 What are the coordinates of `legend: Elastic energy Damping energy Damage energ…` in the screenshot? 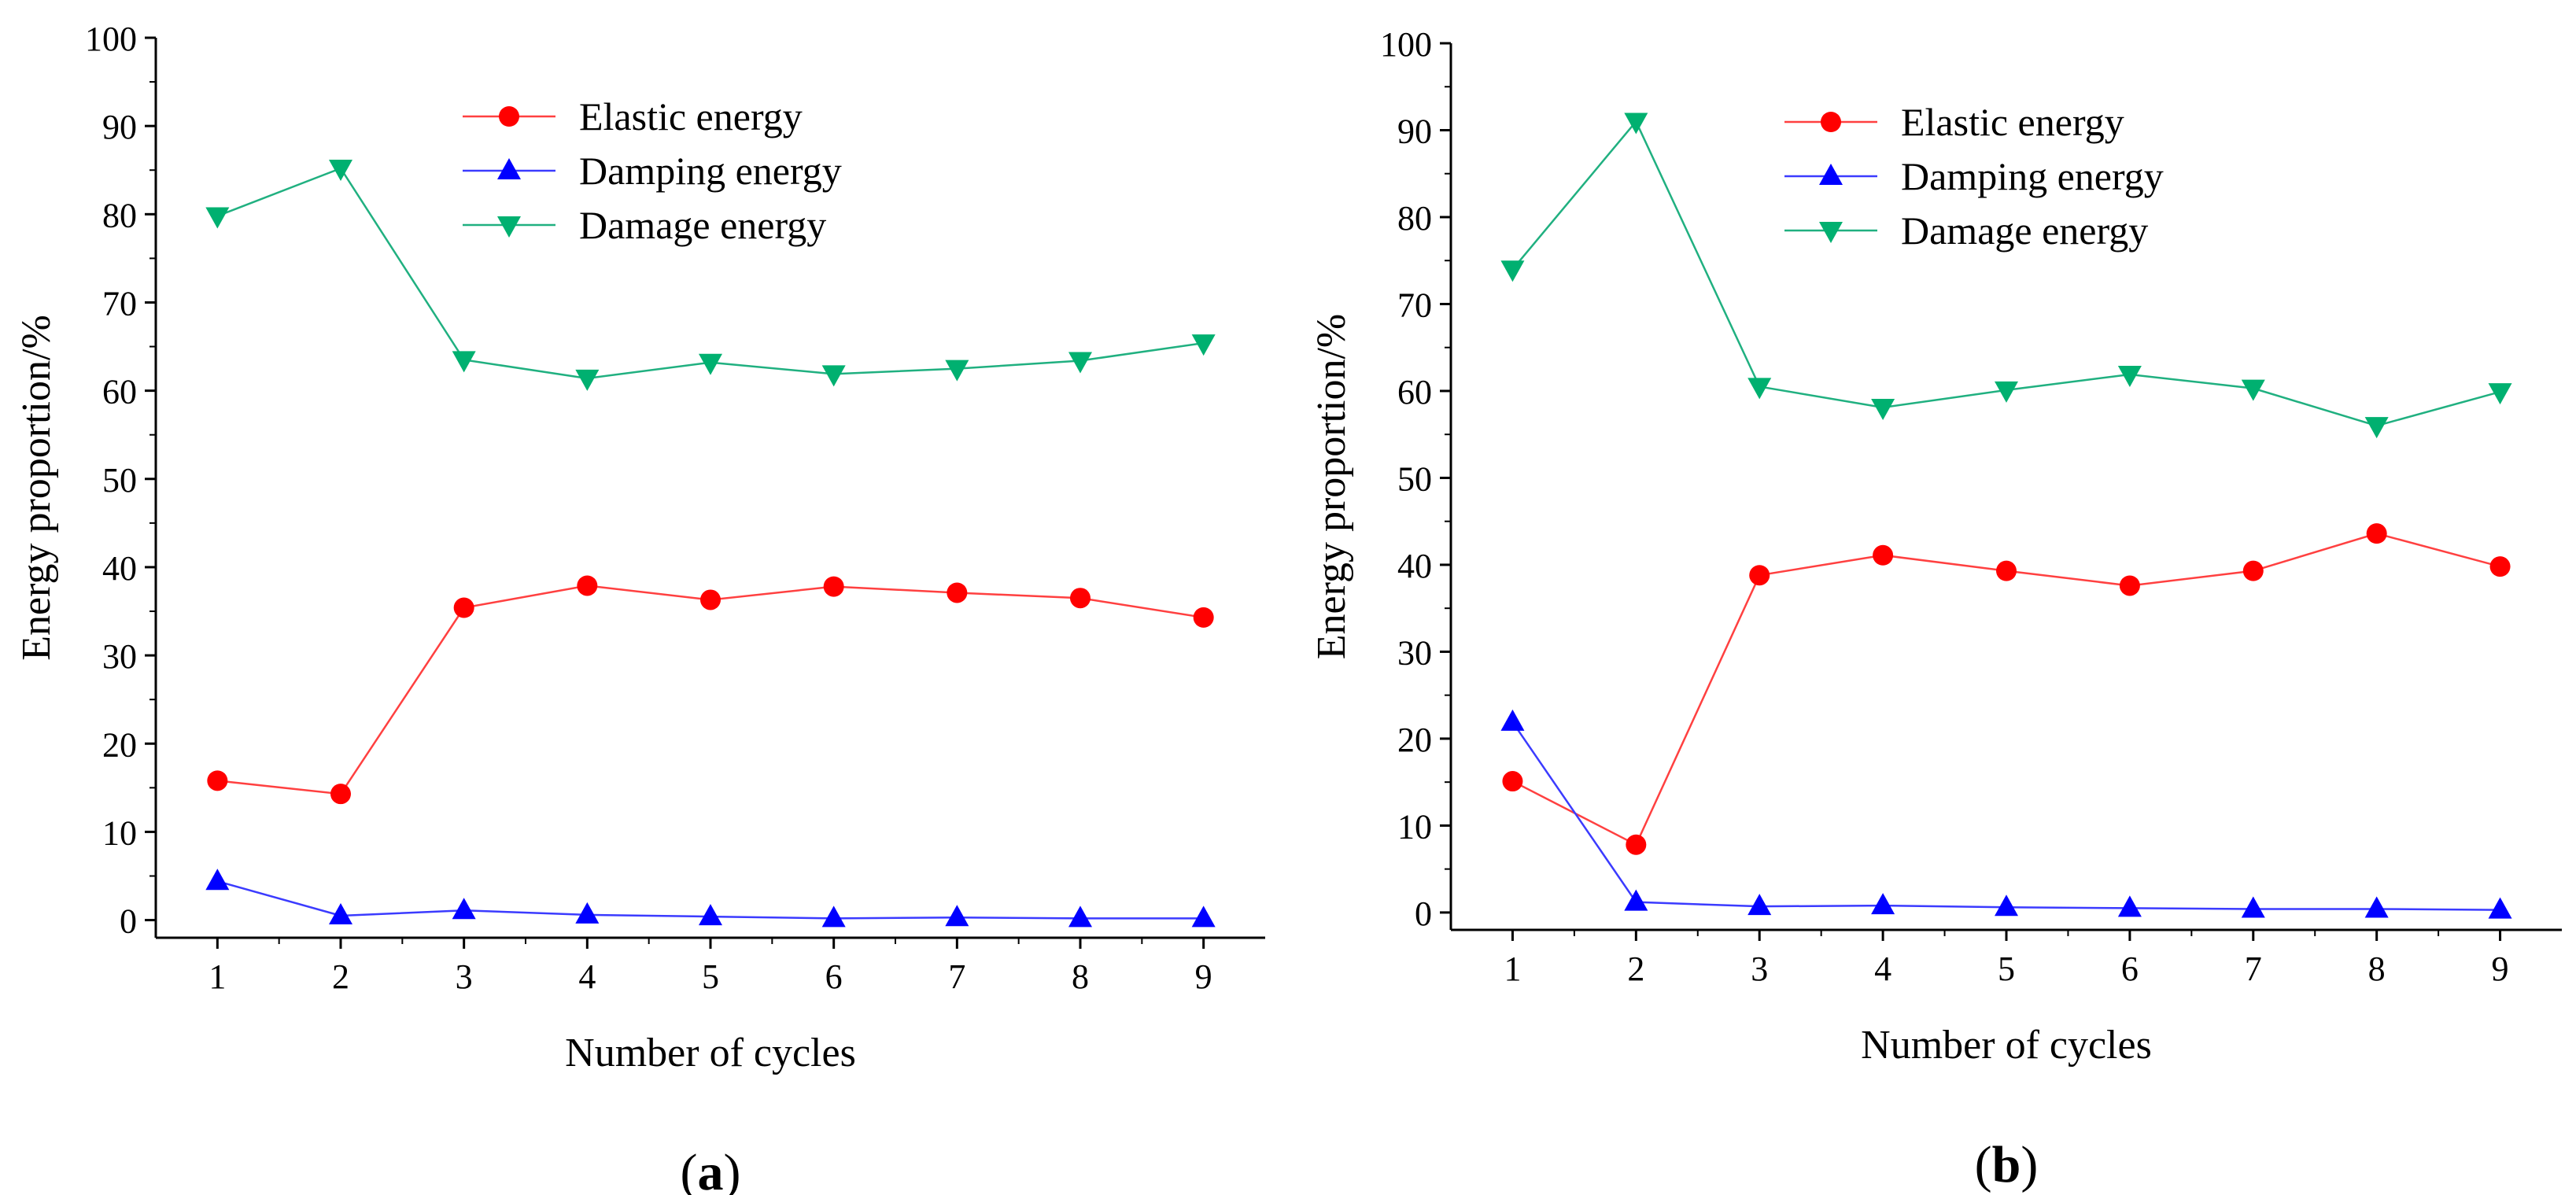 It's located at (1974, 177).